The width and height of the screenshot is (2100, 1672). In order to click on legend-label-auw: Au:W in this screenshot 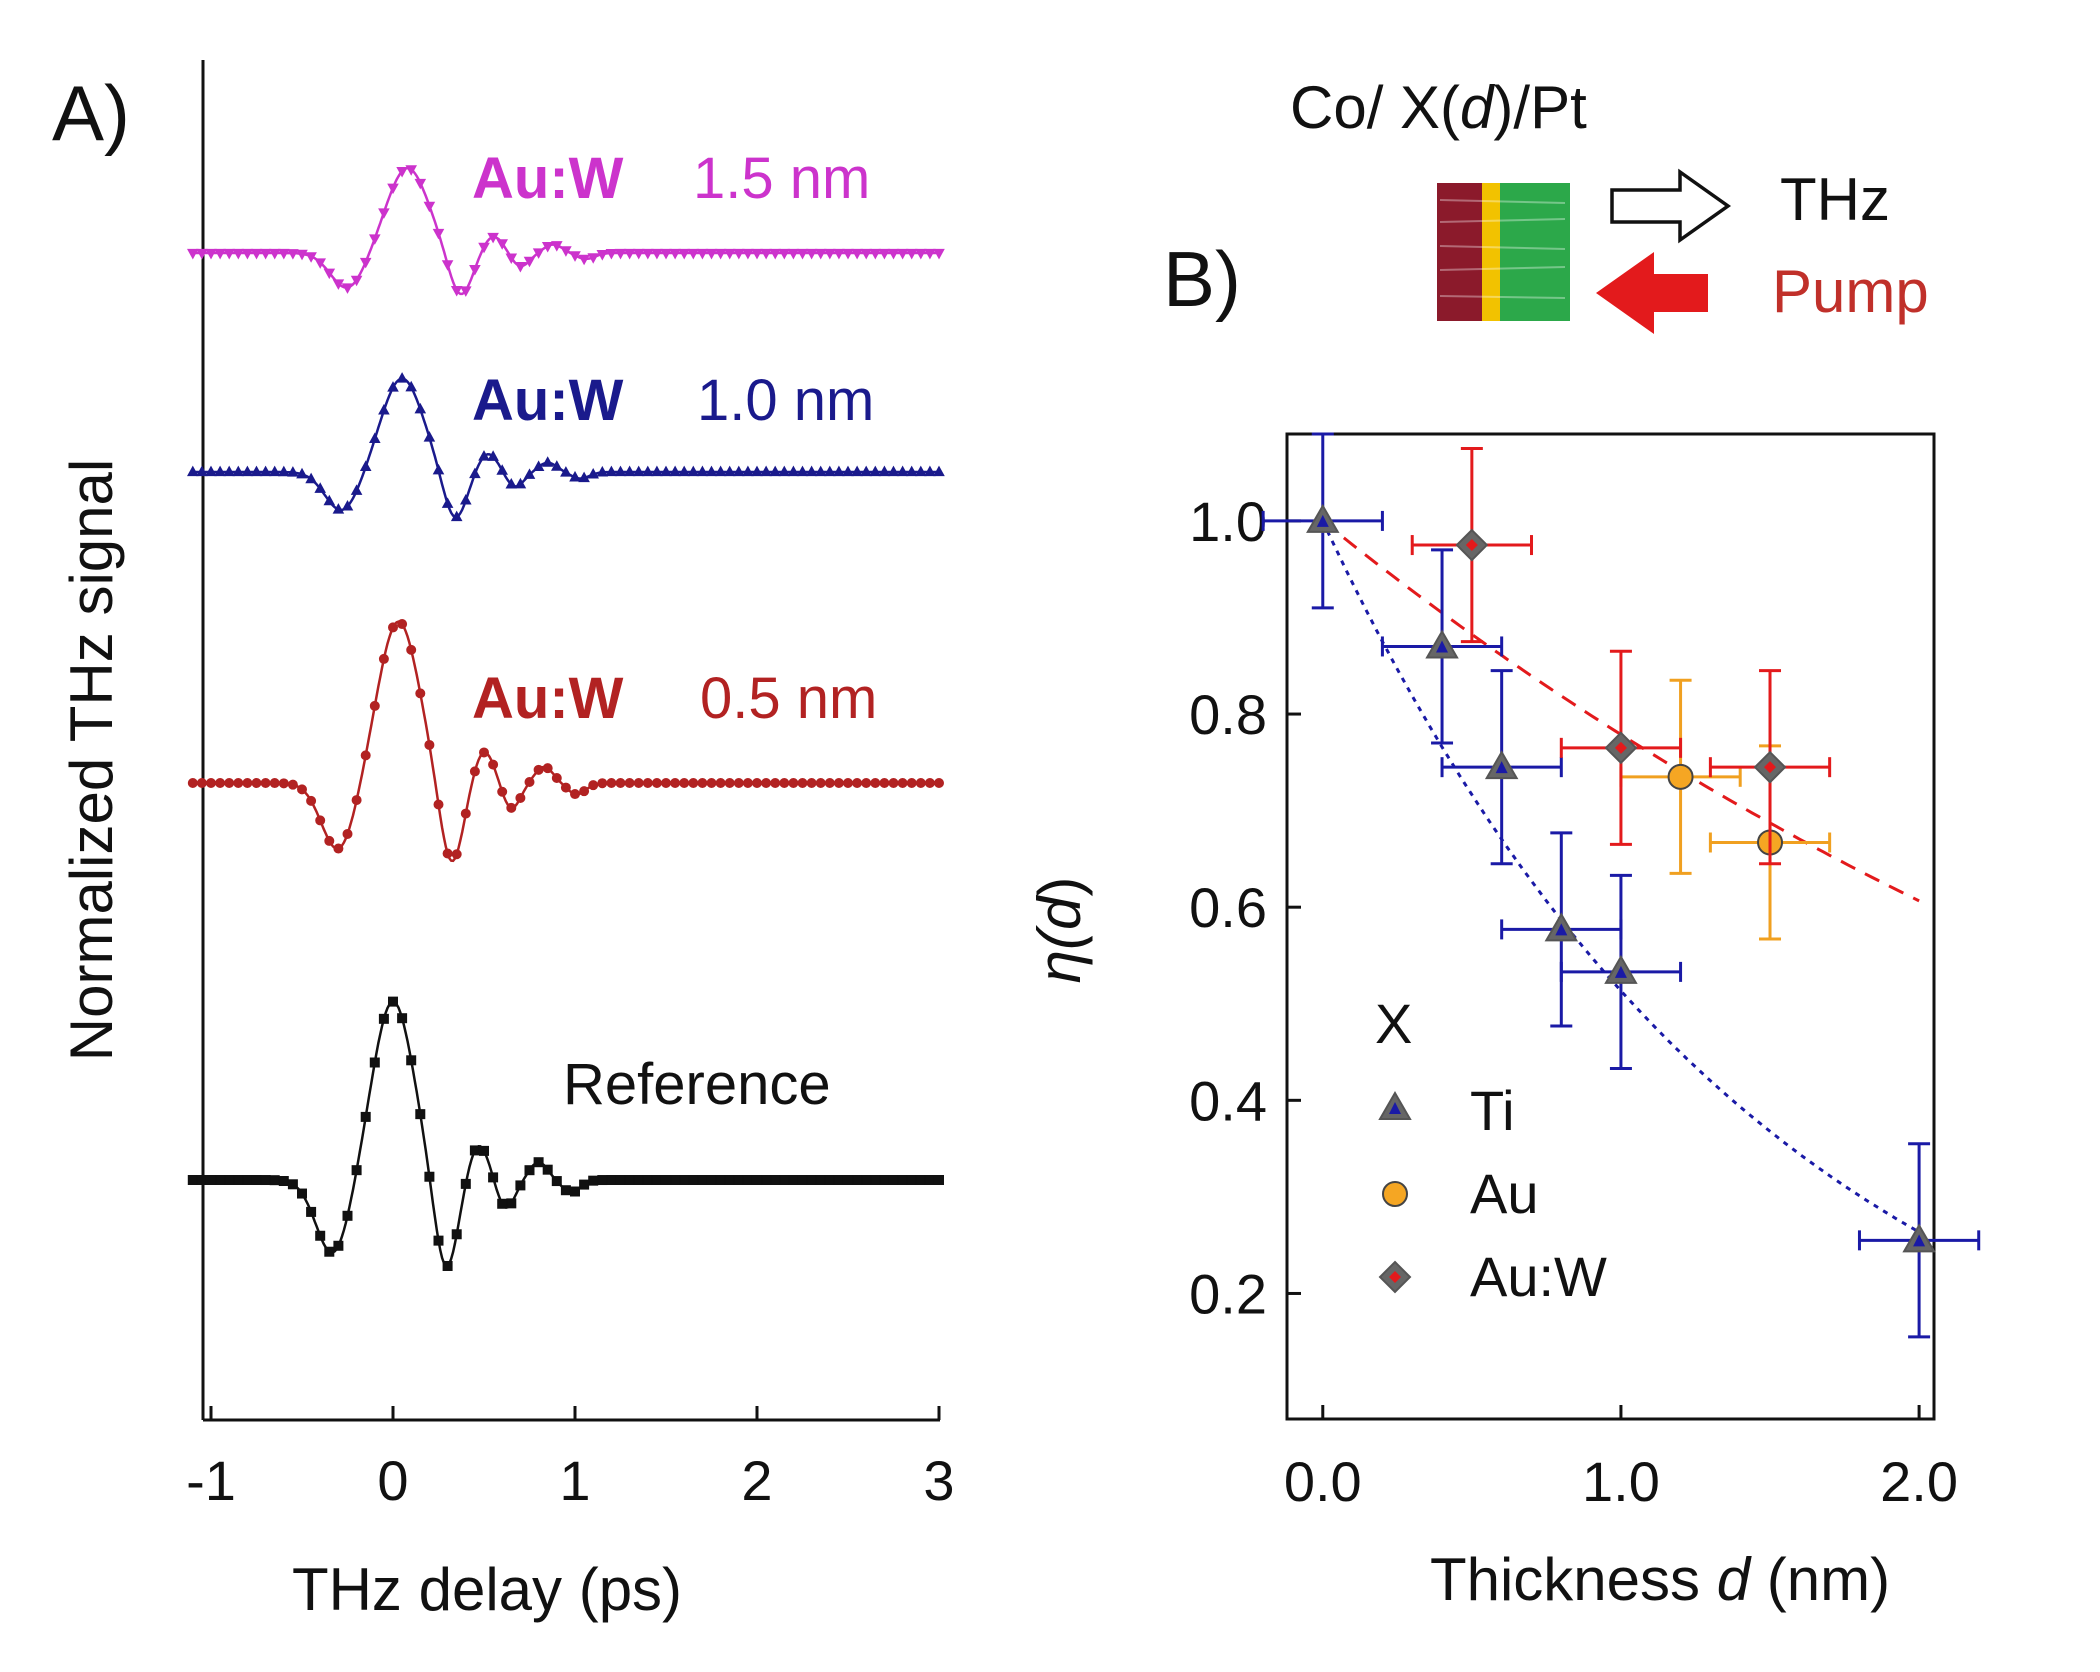, I will do `click(1538, 1276)`.